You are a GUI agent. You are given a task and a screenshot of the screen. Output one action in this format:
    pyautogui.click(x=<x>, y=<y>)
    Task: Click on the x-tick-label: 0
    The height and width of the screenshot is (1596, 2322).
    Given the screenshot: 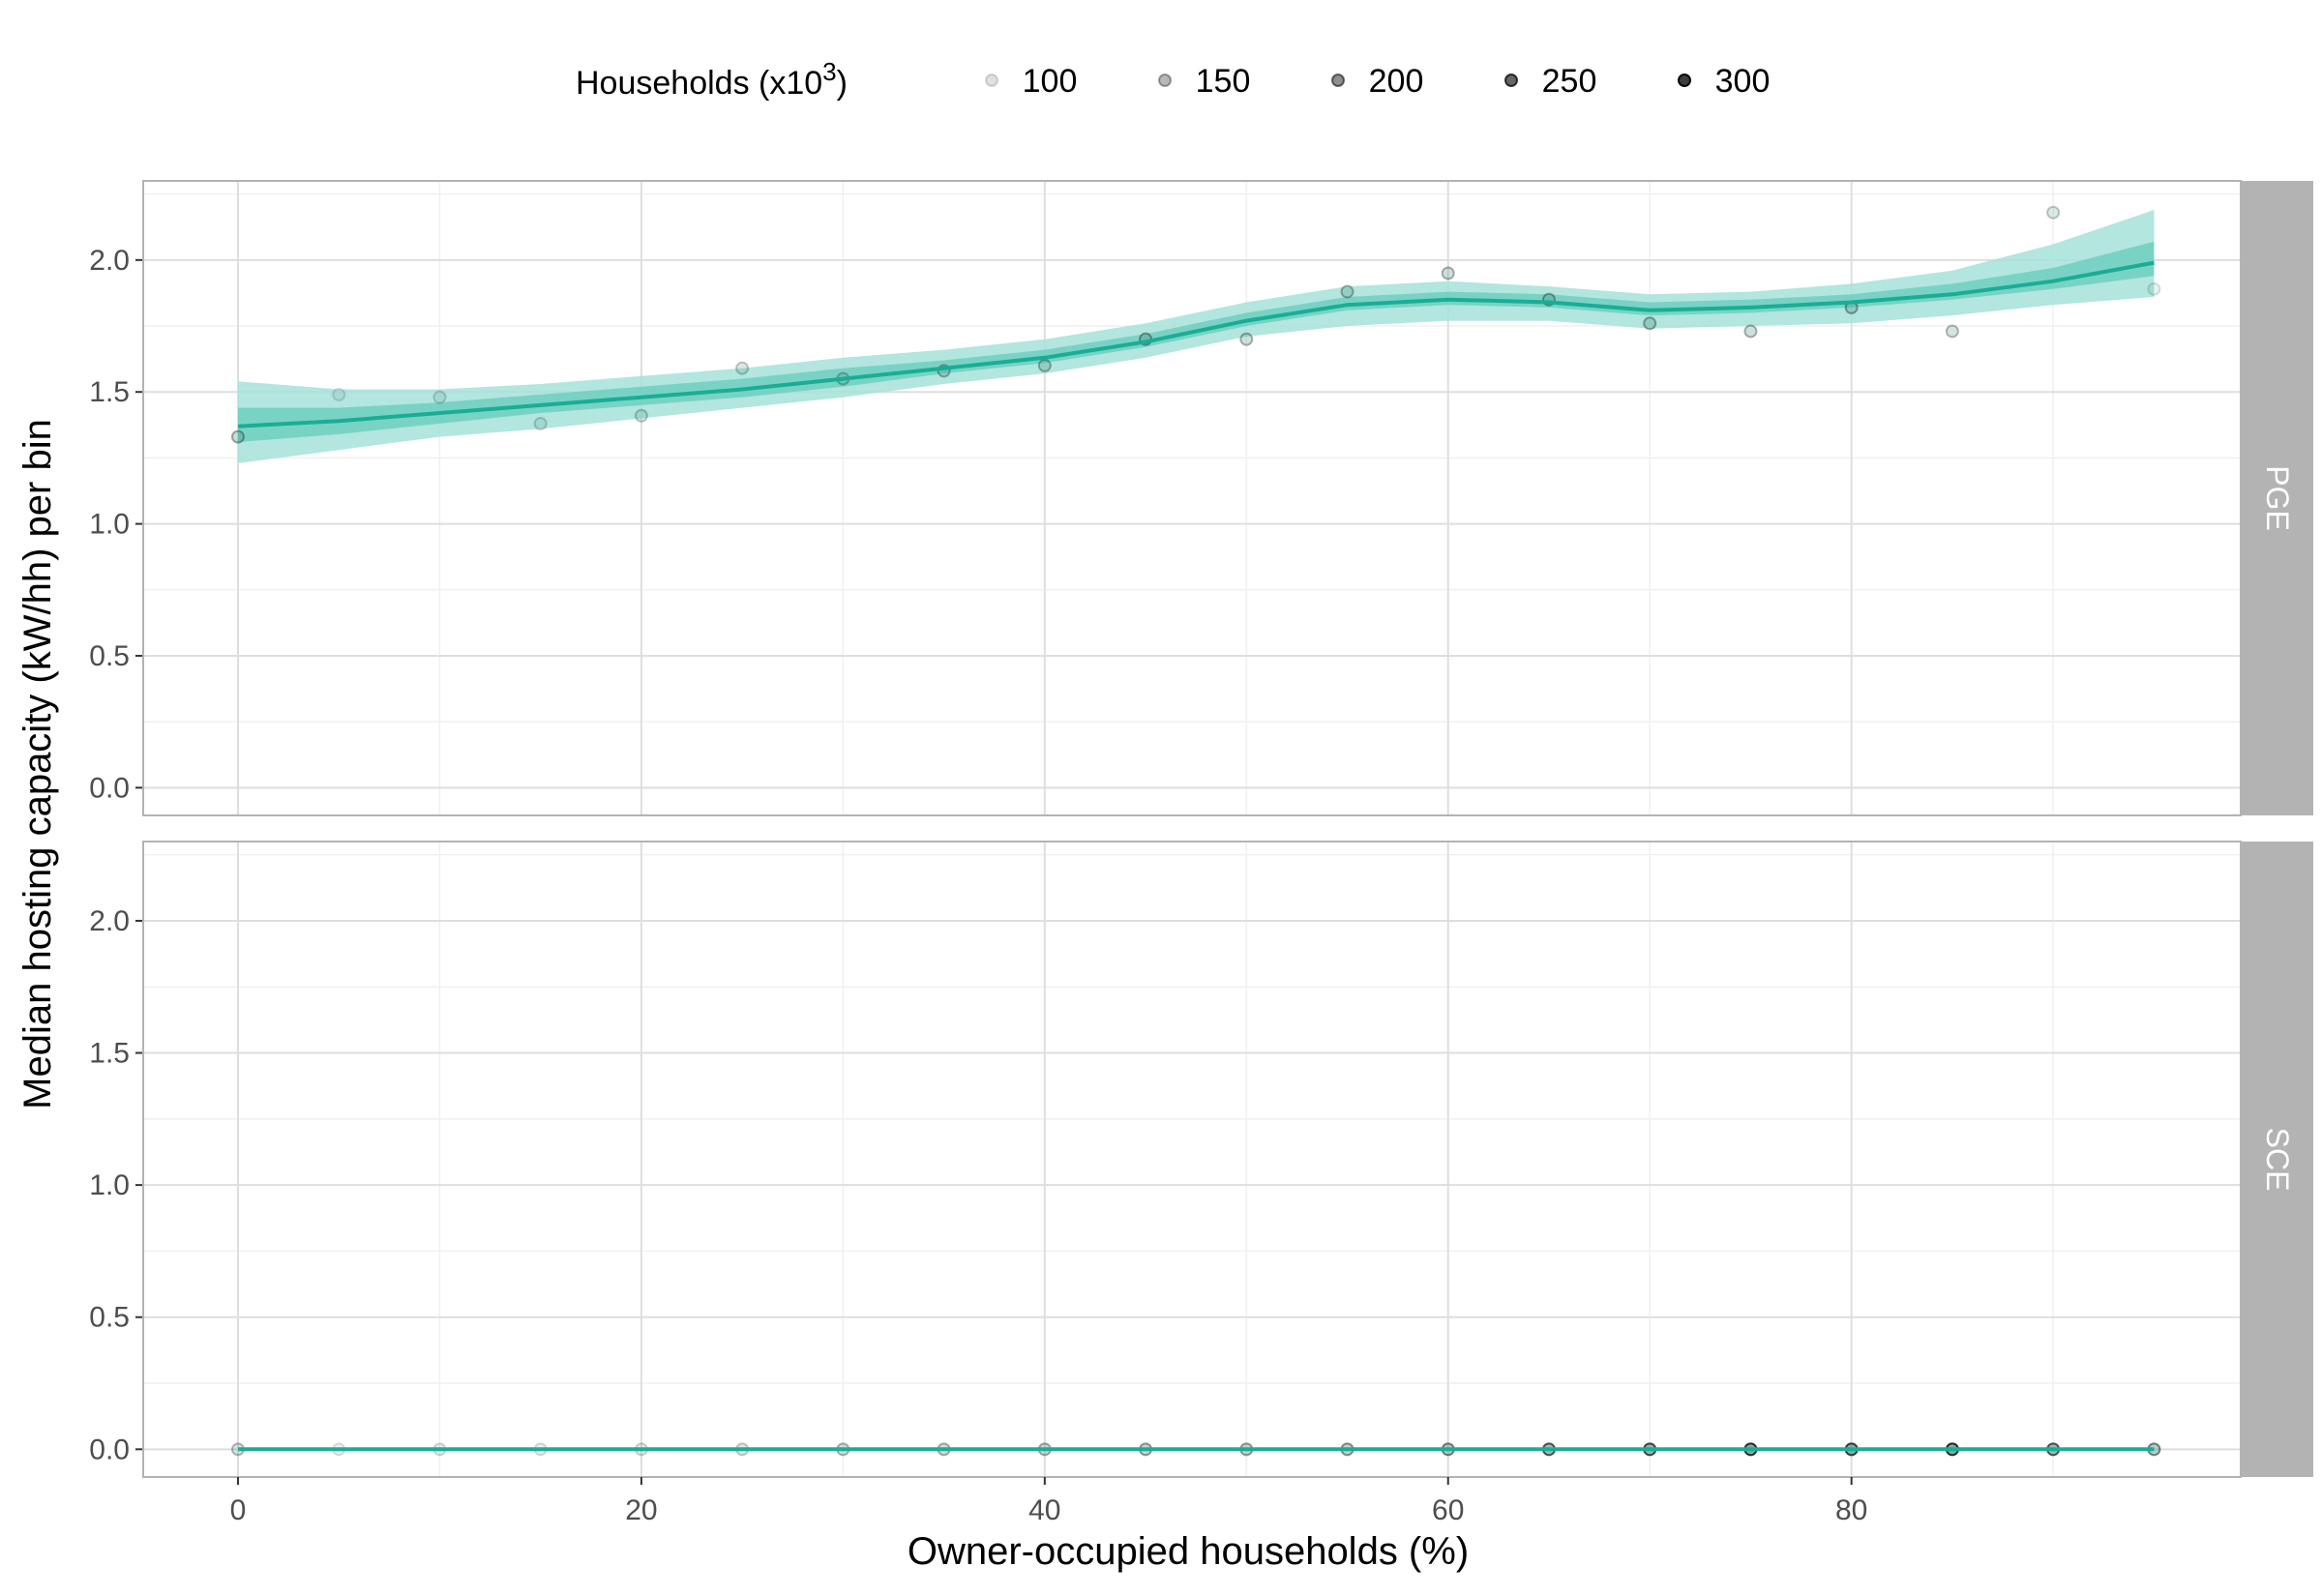 What is the action you would take?
    pyautogui.click(x=238, y=1510)
    